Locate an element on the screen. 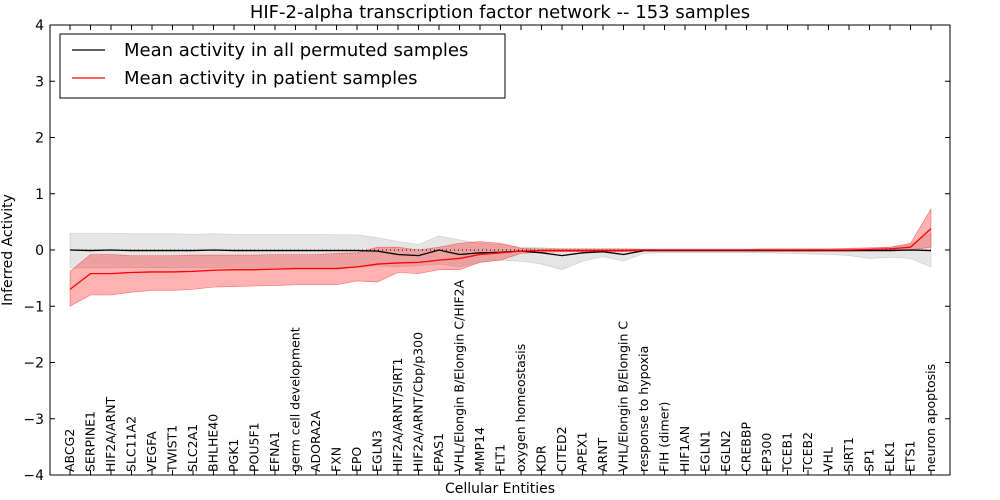 Image resolution: width=1000 pixels, height=500 pixels. category-label: SERPINE1 is located at coordinates (90, 441).